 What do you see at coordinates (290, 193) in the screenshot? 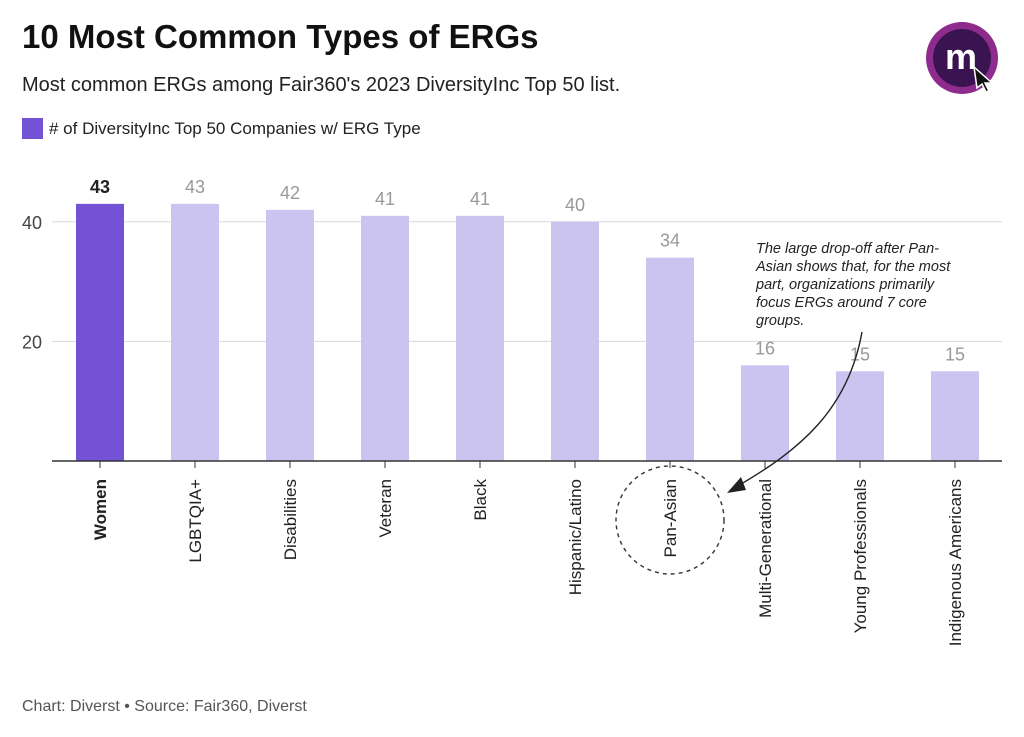
I see `data-label: 42` at bounding box center [290, 193].